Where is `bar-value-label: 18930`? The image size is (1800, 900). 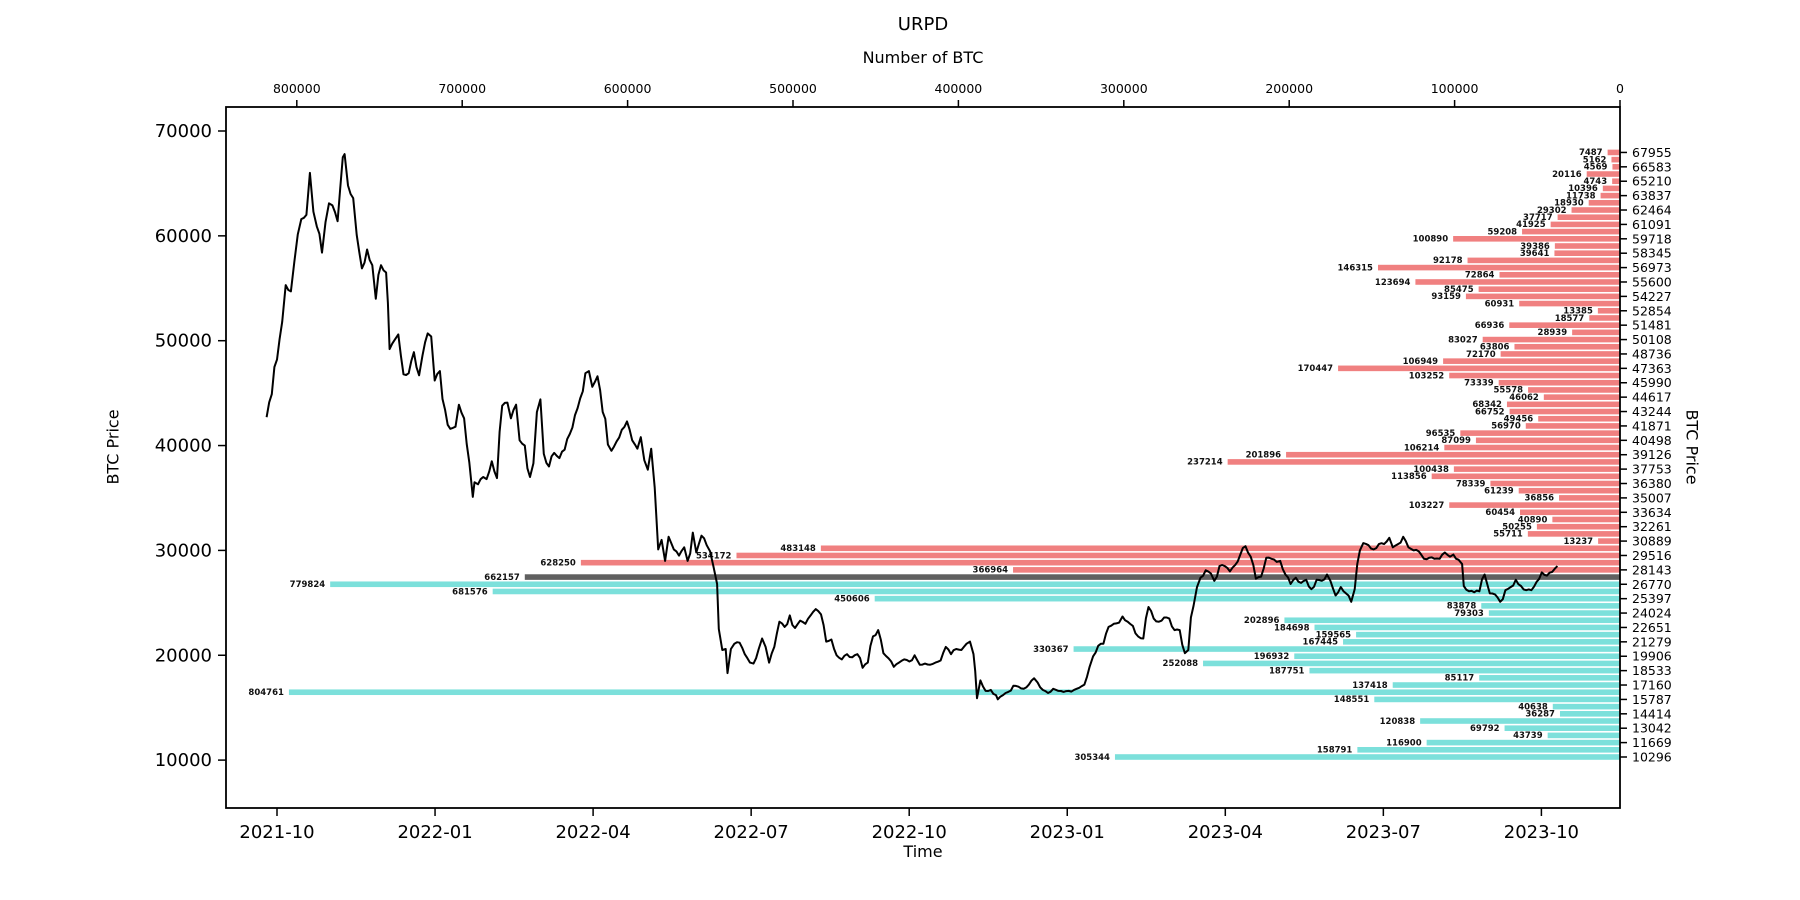 bar-value-label: 18930 is located at coordinates (1569, 204).